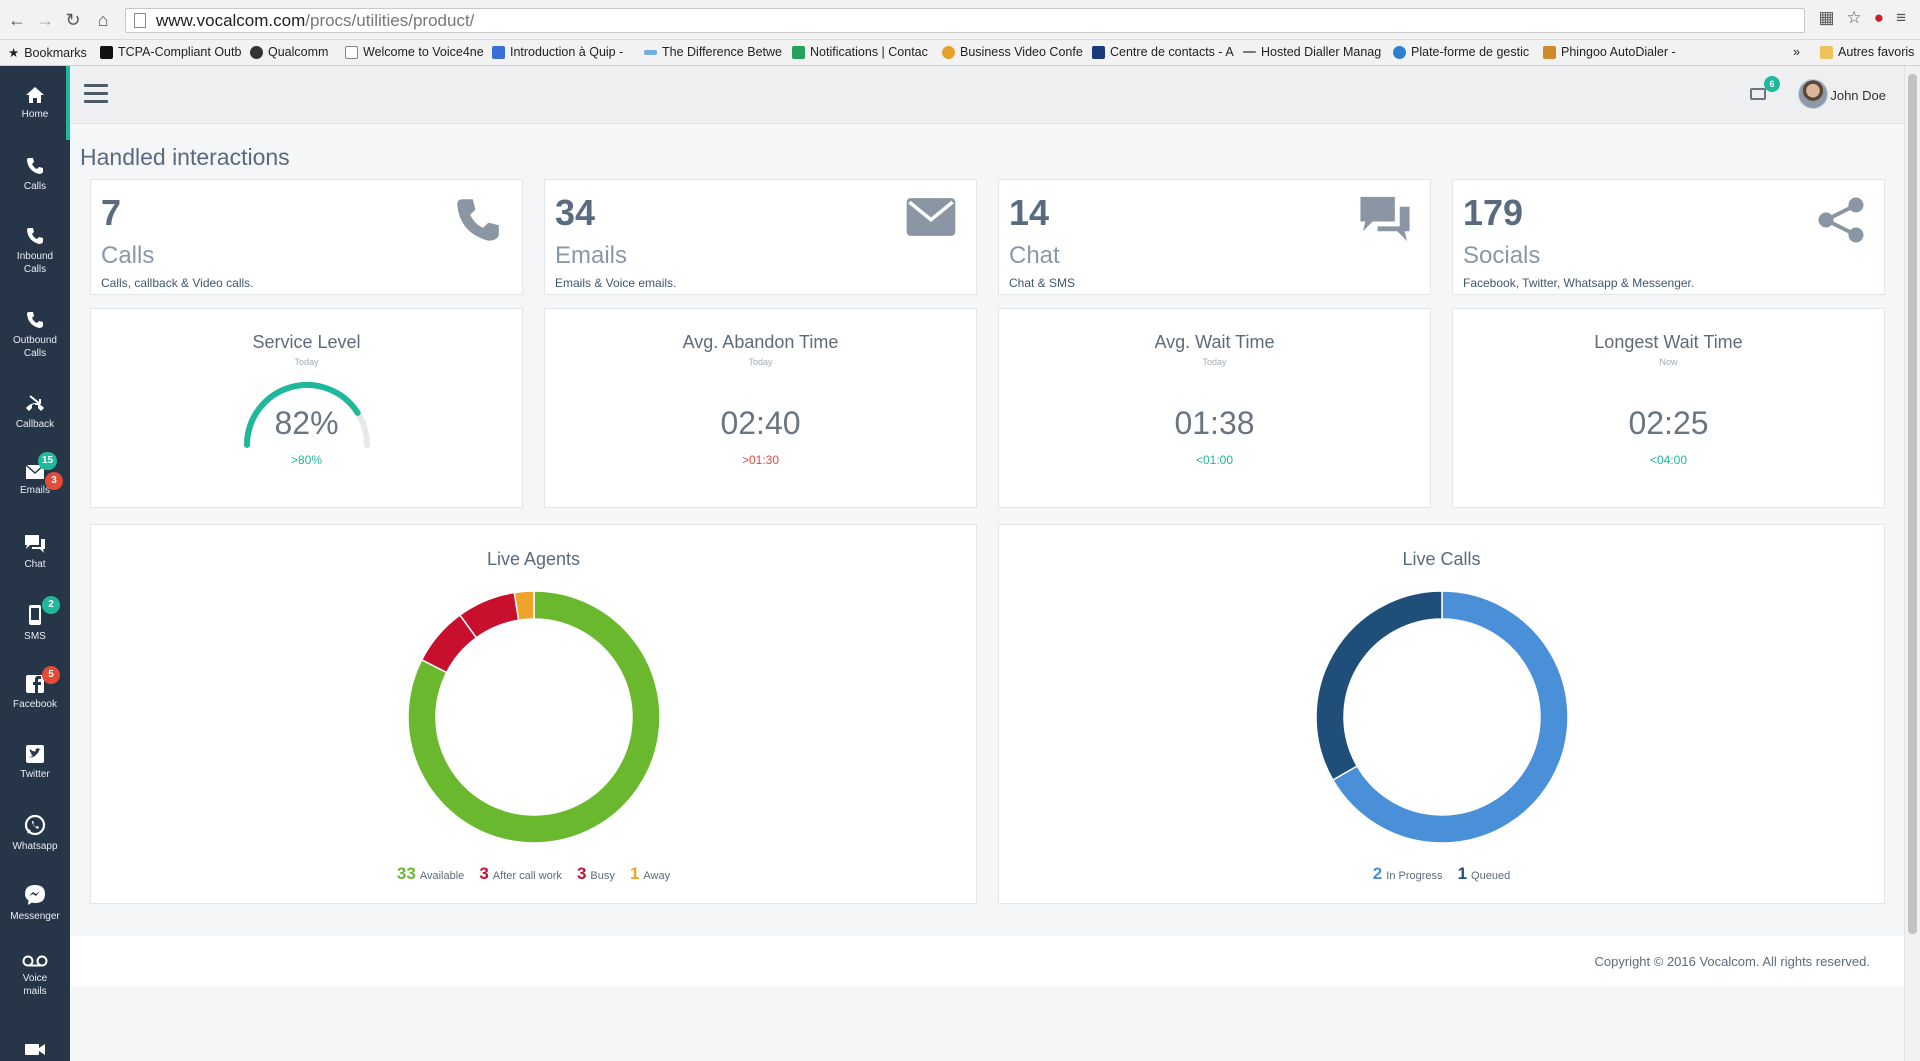  I want to click on kpi-card-service-level: Service Level Today 82% >80%, so click(306, 408).